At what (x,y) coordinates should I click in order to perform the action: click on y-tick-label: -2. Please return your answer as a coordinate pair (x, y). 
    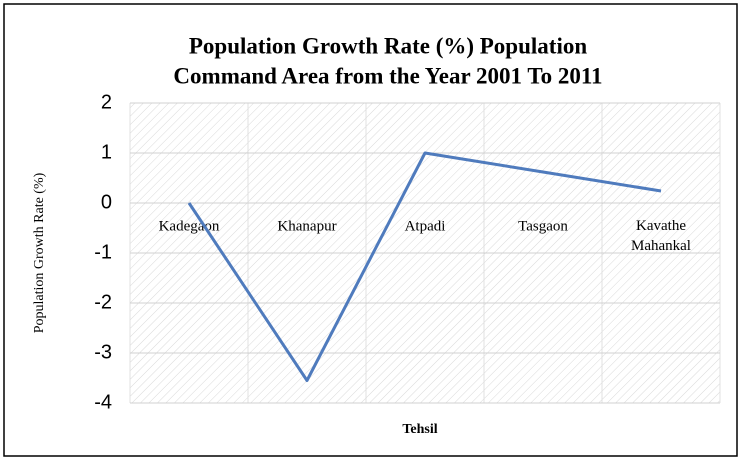
    Looking at the image, I should click on (103, 302).